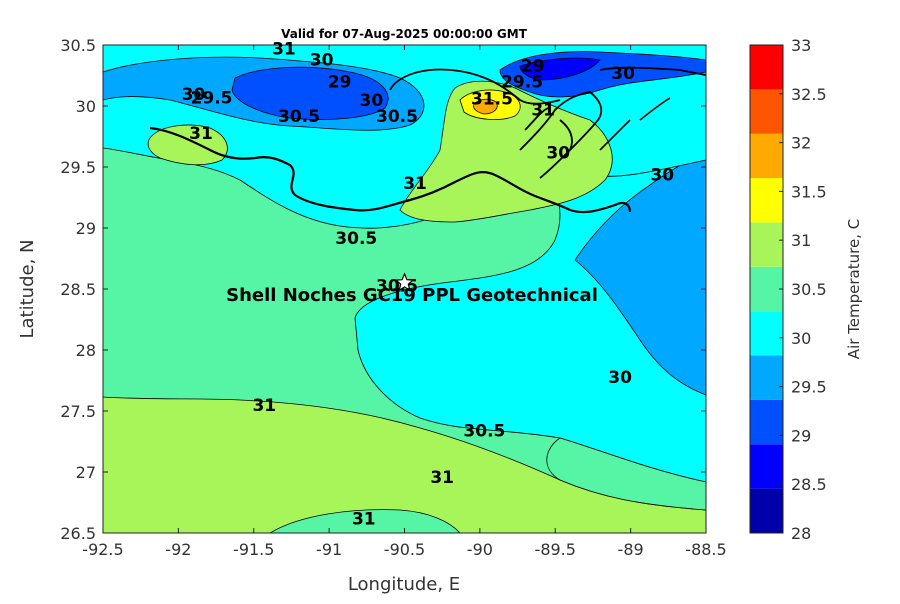 Image resolution: width=900 pixels, height=604 pixels. Describe the element at coordinates (801, 45) in the screenshot. I see `colorbar-tick-label: 33` at that location.